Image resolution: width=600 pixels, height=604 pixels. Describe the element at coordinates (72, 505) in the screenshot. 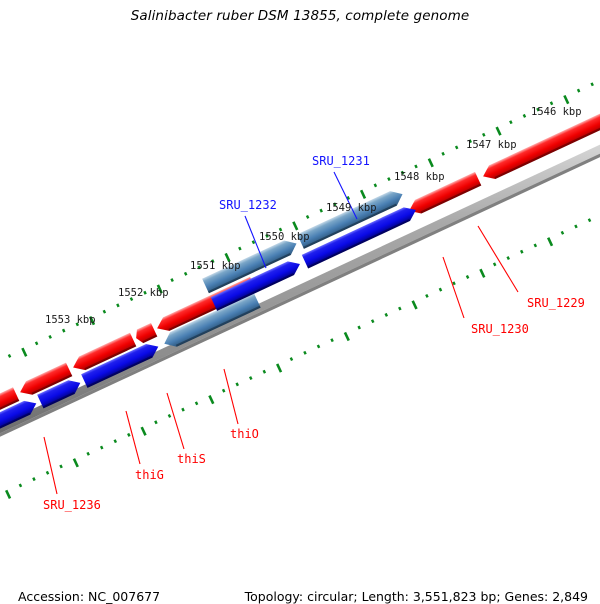

I see `gene-label-SRU_1236: SRU_1236` at that location.